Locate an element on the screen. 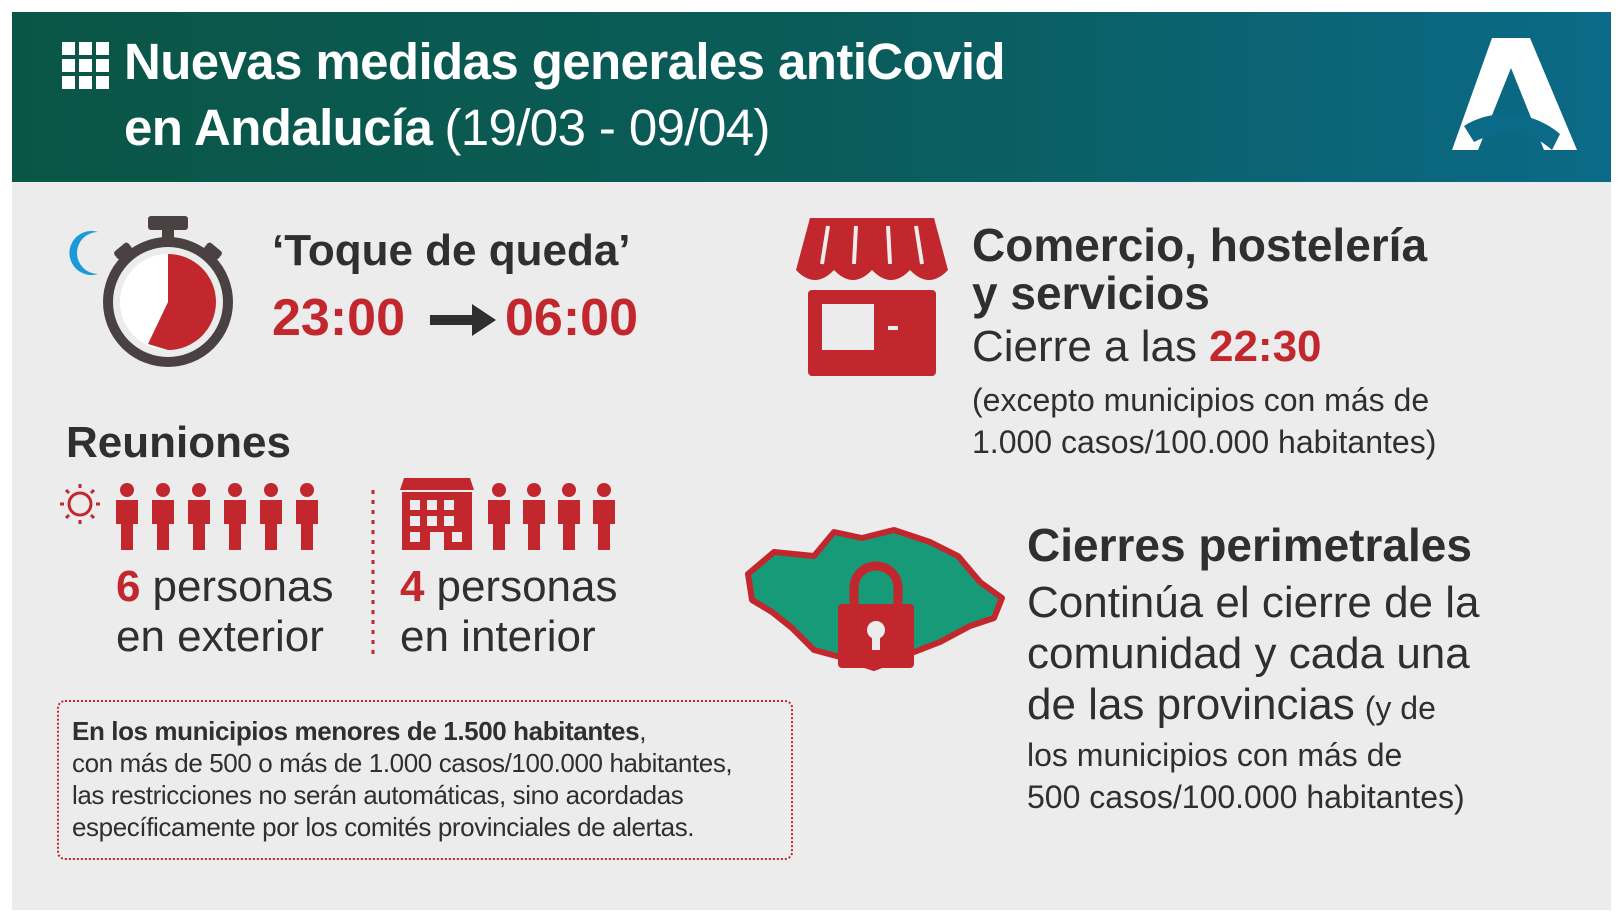 The width and height of the screenshot is (1623, 922). note-box is located at coordinates (425, 780).